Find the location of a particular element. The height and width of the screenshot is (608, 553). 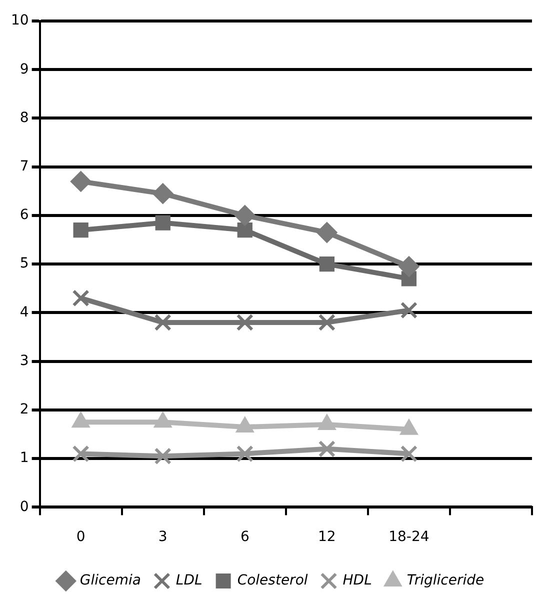

y-tick-label: 7 is located at coordinates (24, 166).